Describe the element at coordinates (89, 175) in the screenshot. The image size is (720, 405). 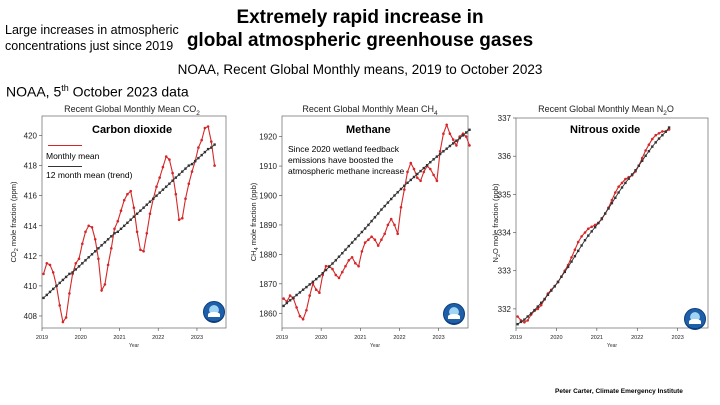
I see `legend-trend-label: 12 month mean (trend)` at that location.